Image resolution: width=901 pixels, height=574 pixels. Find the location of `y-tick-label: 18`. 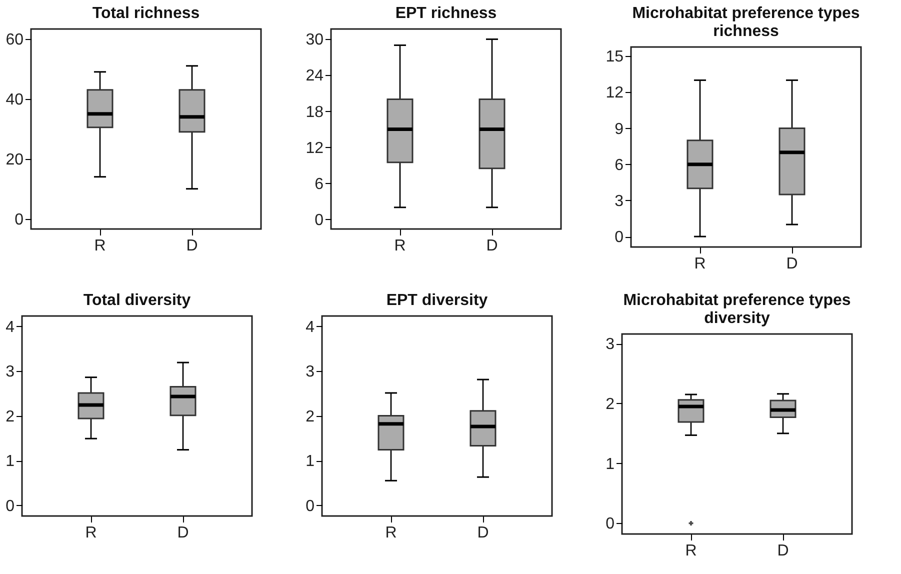

y-tick-label: 18 is located at coordinates (315, 112).